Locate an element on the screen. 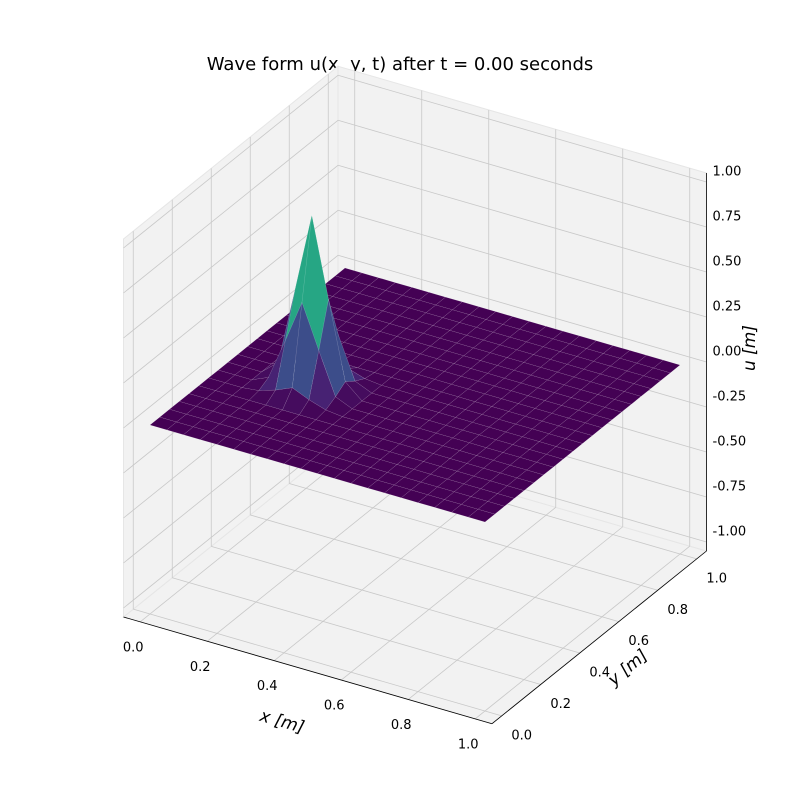 This screenshot has width=800, height=800. z-tick-label: 0.00 is located at coordinates (727, 352).